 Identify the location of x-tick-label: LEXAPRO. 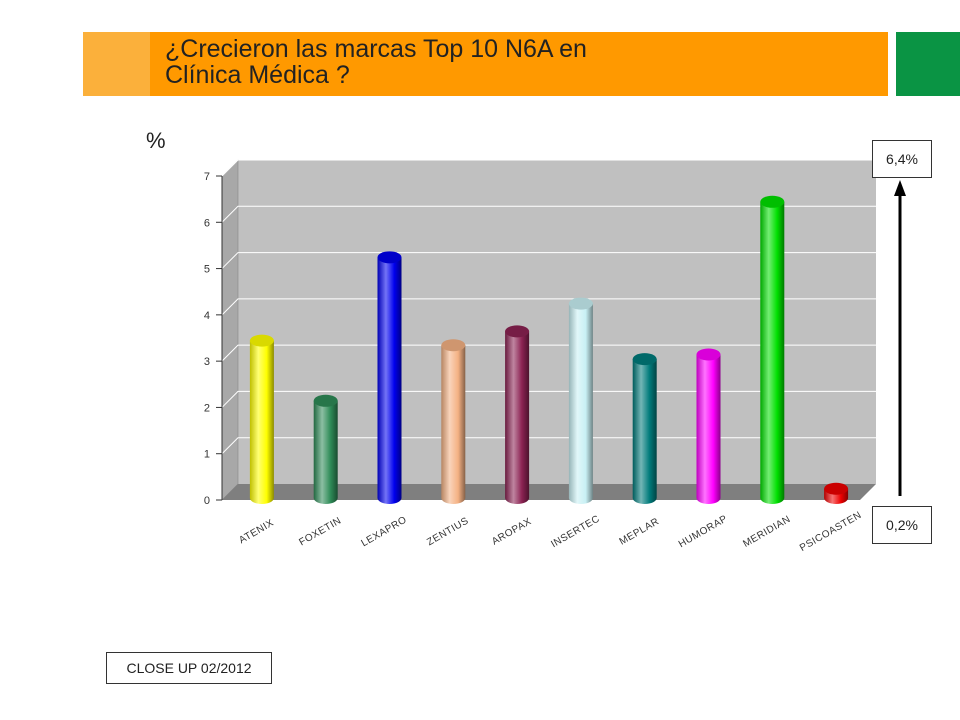
(384, 531).